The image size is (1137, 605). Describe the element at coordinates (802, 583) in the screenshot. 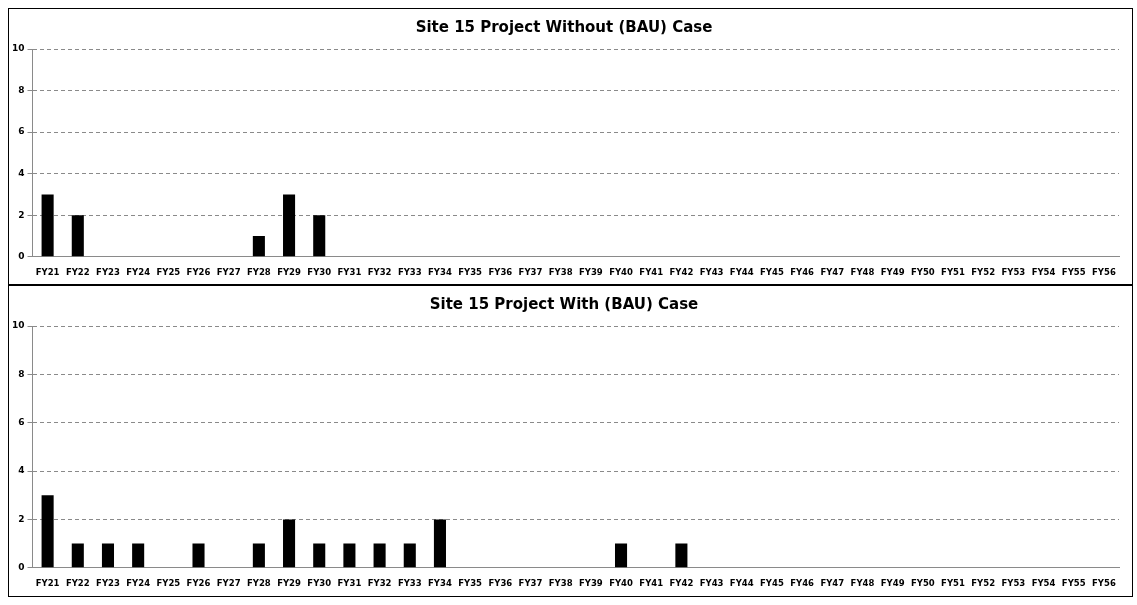

I see `x-tick-label: FY46` at that location.